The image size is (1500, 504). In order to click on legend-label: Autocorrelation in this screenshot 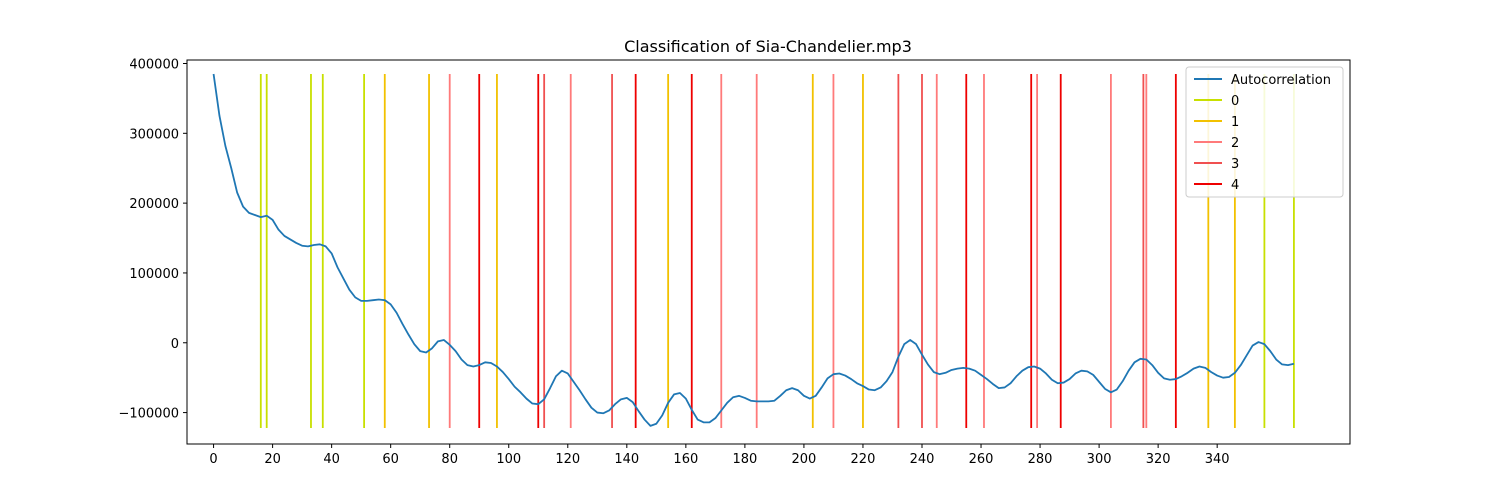, I will do `click(1281, 80)`.